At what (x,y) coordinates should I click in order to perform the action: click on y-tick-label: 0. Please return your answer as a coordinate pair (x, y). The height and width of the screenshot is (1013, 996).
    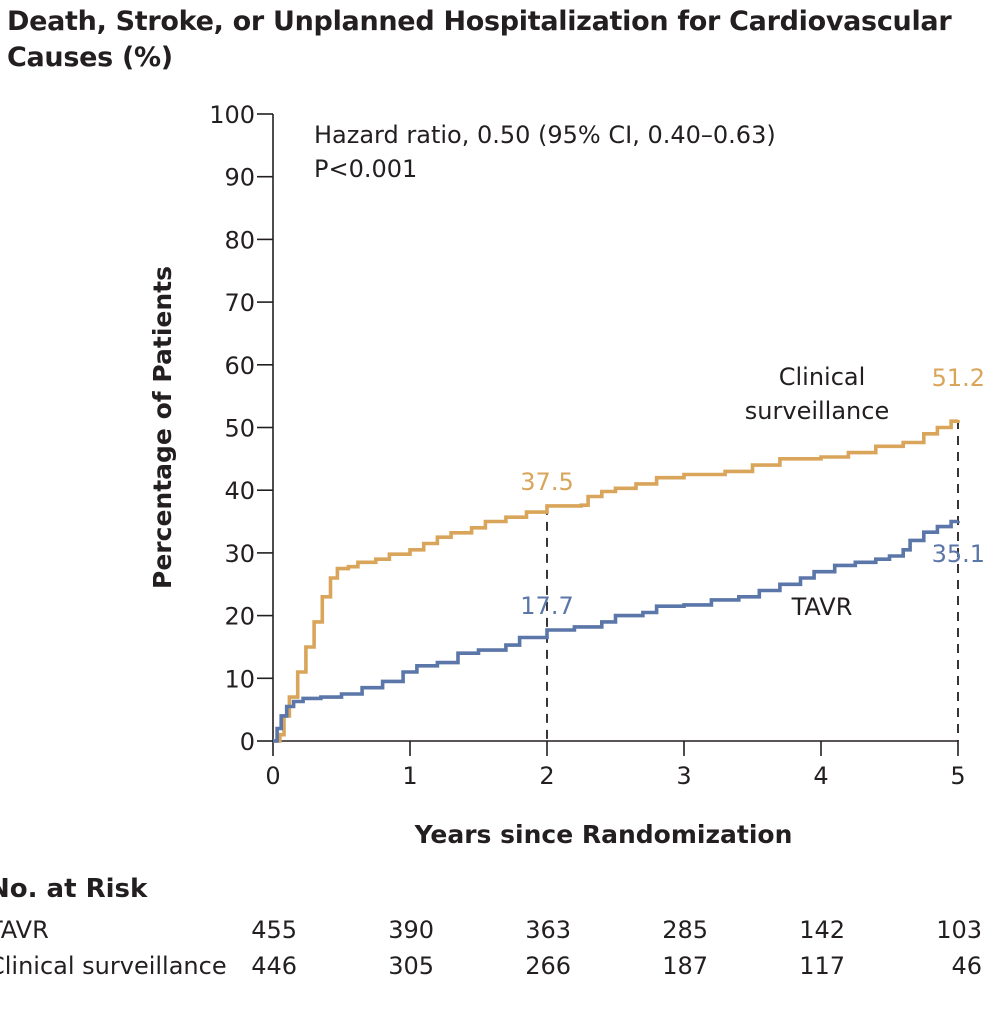
    Looking at the image, I should click on (247, 742).